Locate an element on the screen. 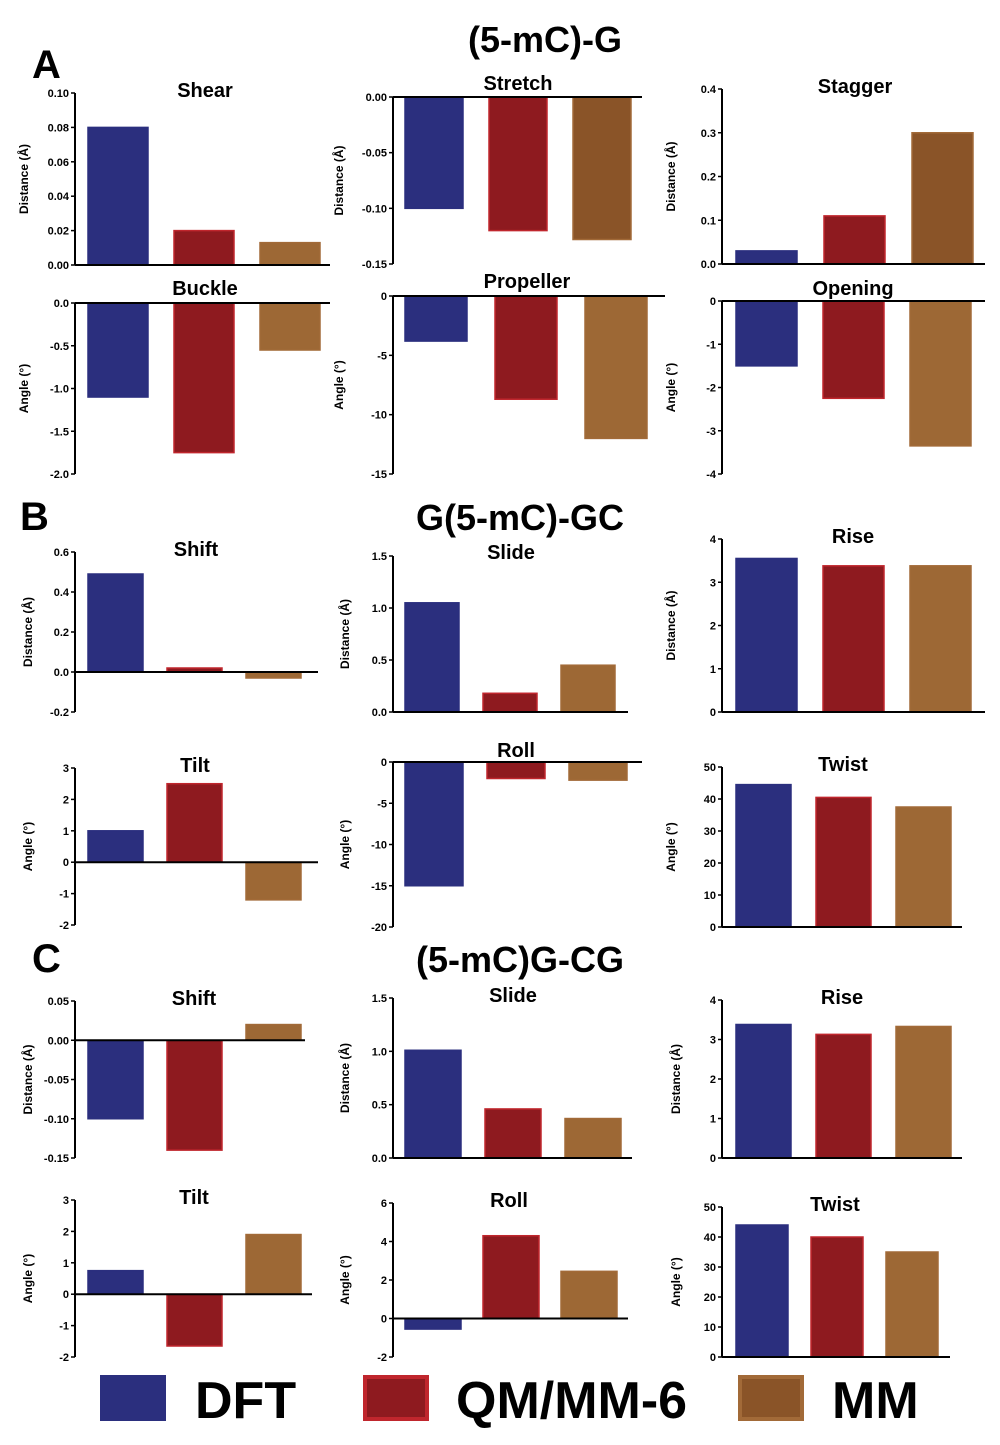 This screenshot has width=1000, height=1445. chart-11: Roll -20 -15 -10 -5 0 Angle (°) is located at coordinates (490, 837).